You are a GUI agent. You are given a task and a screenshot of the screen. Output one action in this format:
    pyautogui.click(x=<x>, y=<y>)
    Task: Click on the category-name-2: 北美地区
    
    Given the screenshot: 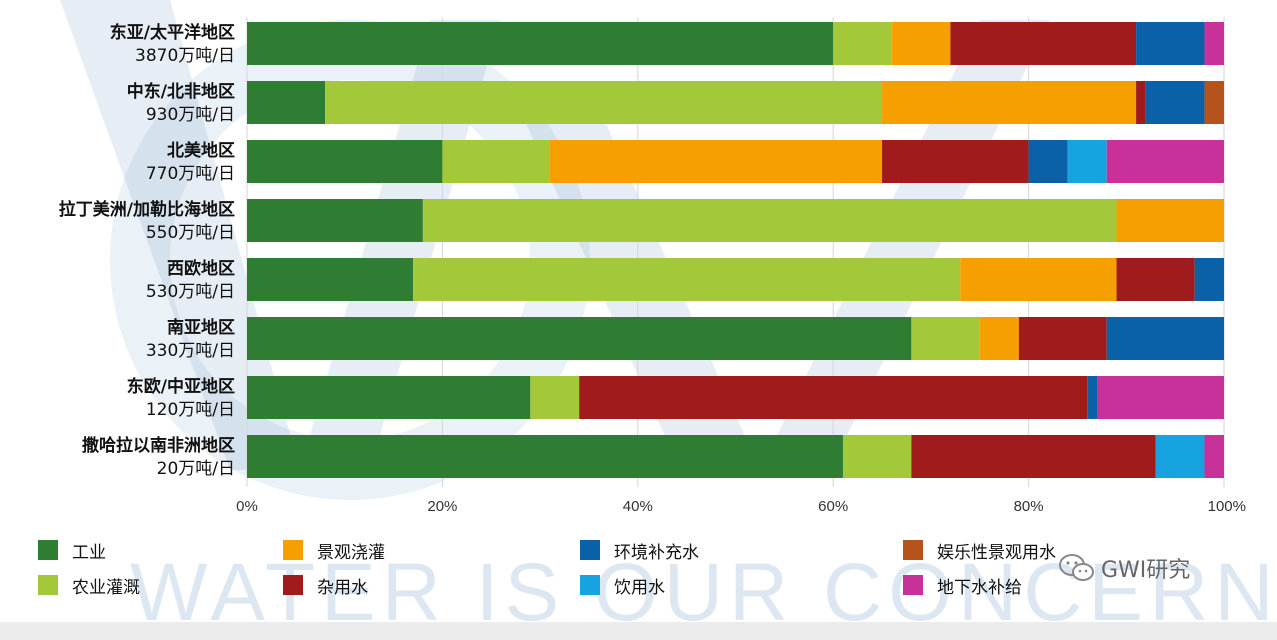 What is the action you would take?
    pyautogui.click(x=201, y=150)
    